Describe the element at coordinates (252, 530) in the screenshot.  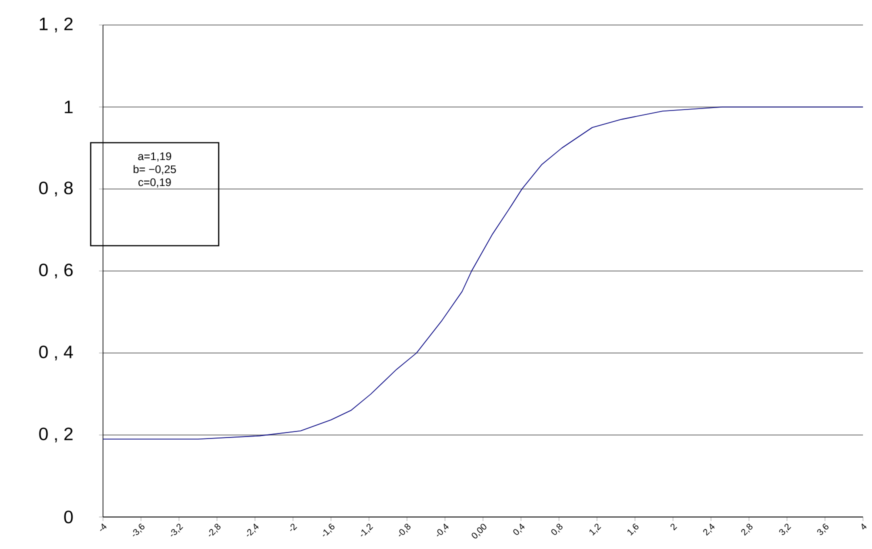
I see `x-tick-label: -2,4` at that location.